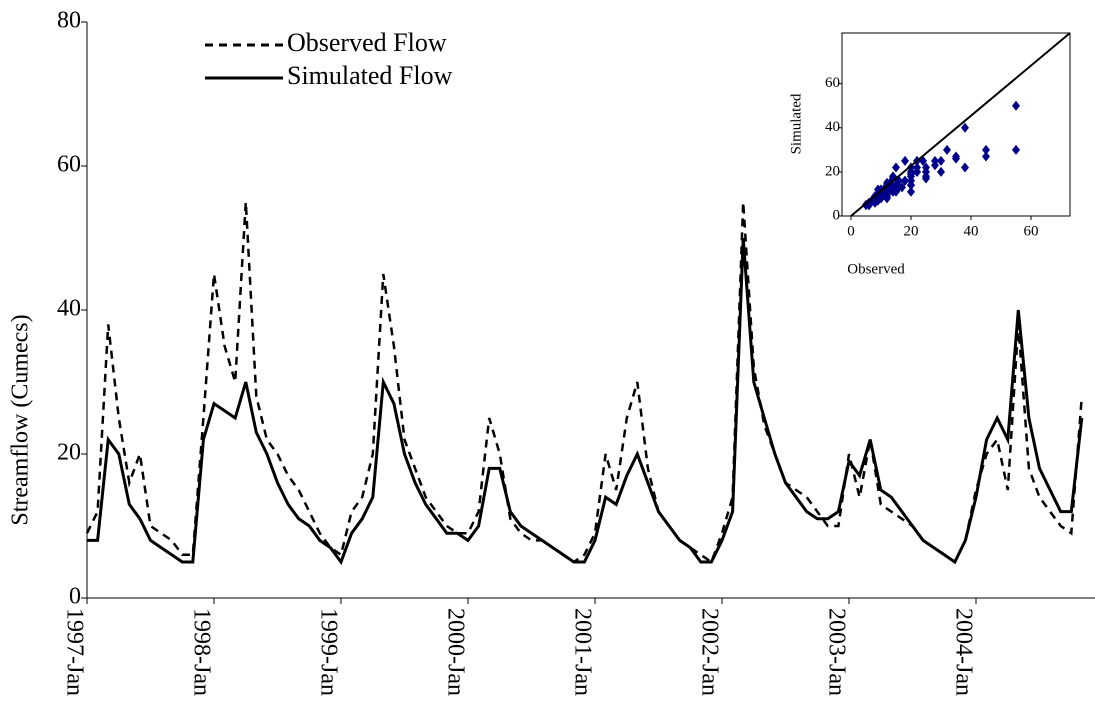 This screenshot has width=1095, height=719. I want to click on y-tick-label: 40, so click(69, 309).